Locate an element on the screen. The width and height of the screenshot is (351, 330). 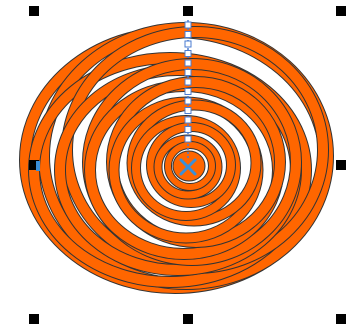
selection-handle-middle-right is located at coordinates (341, 165).